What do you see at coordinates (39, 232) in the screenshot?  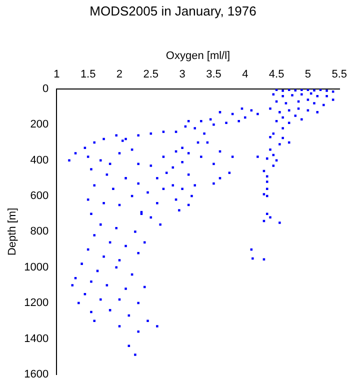 I see `y-tick-label: 800` at bounding box center [39, 232].